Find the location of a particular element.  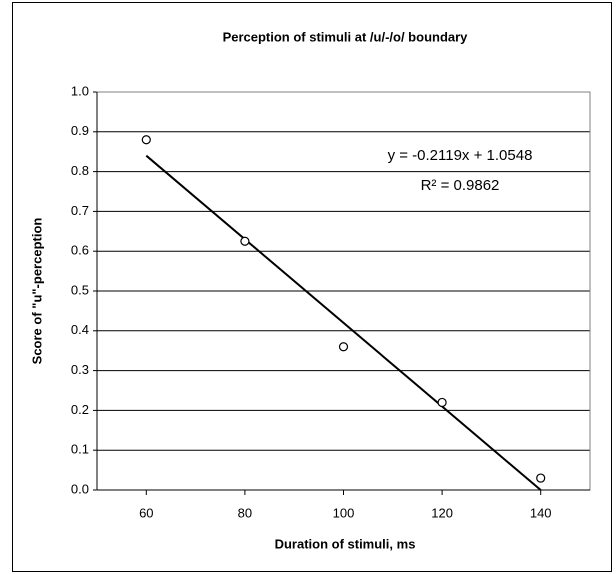

y-tick-label: 0.9 is located at coordinates (80, 130).